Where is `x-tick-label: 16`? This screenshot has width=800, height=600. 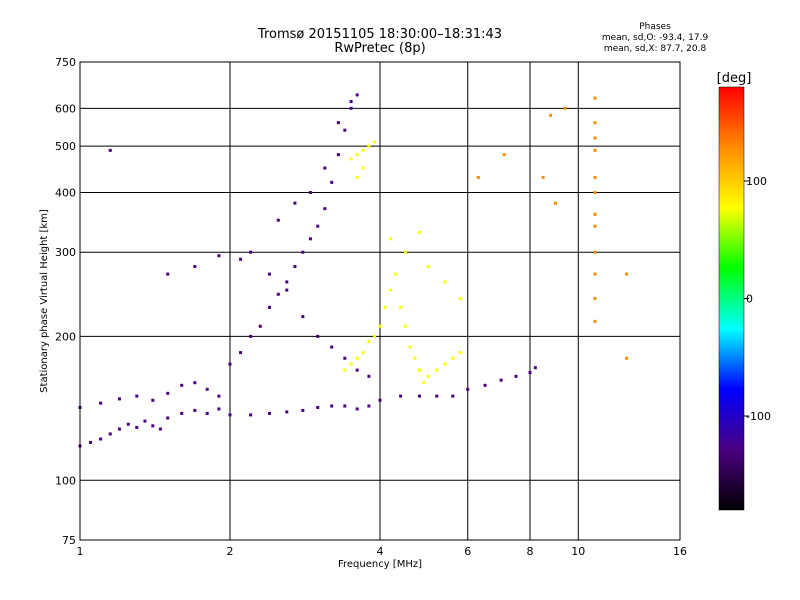 x-tick-label: 16 is located at coordinates (680, 551).